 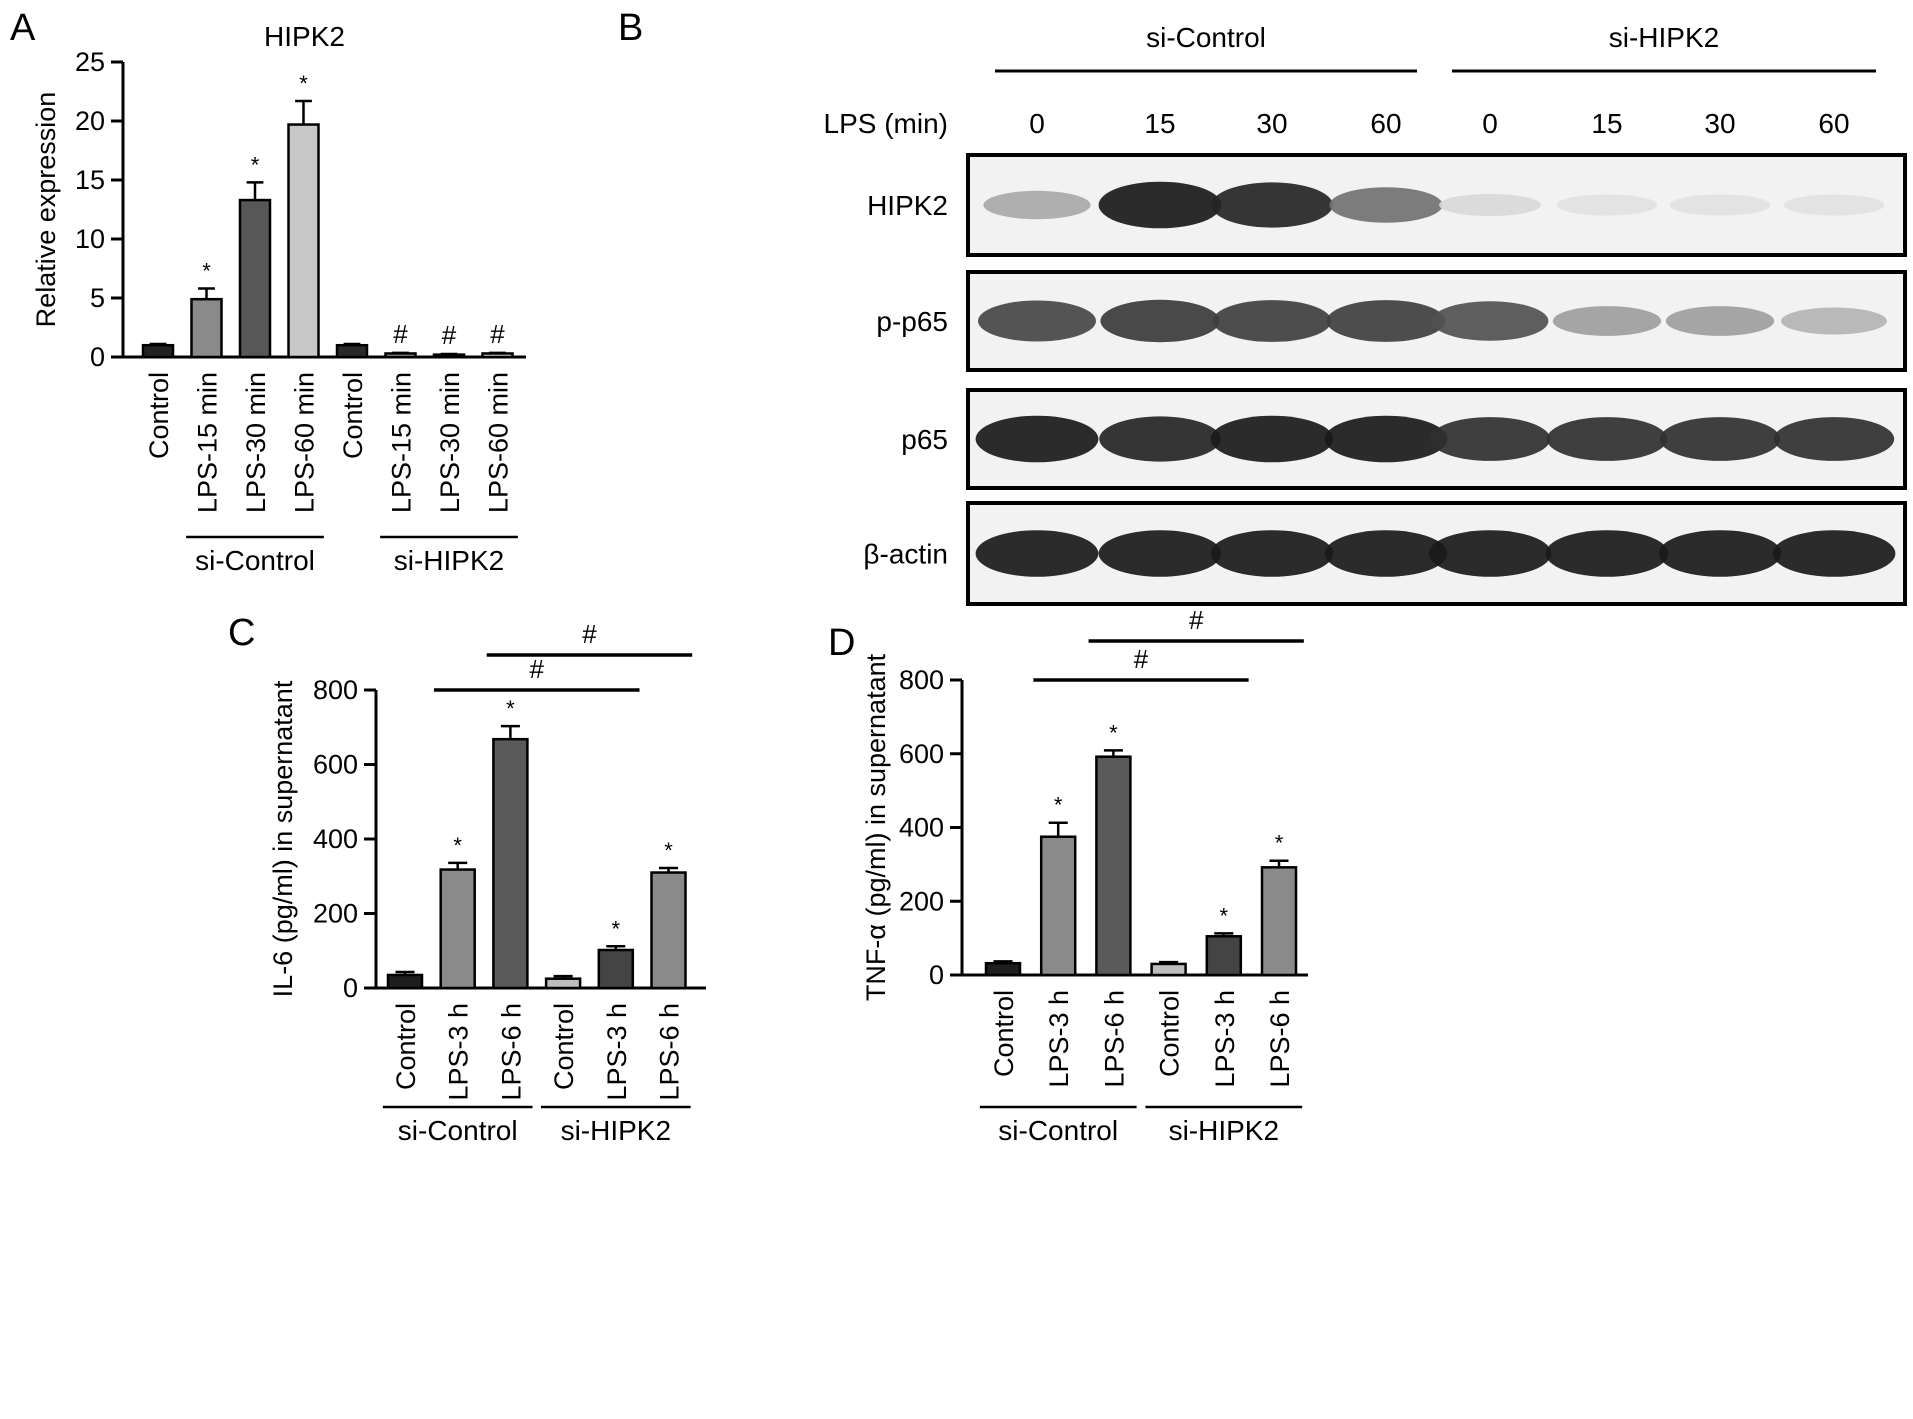 What do you see at coordinates (912, 321) in the screenshot?
I see `blot-row-label: p-p65` at bounding box center [912, 321].